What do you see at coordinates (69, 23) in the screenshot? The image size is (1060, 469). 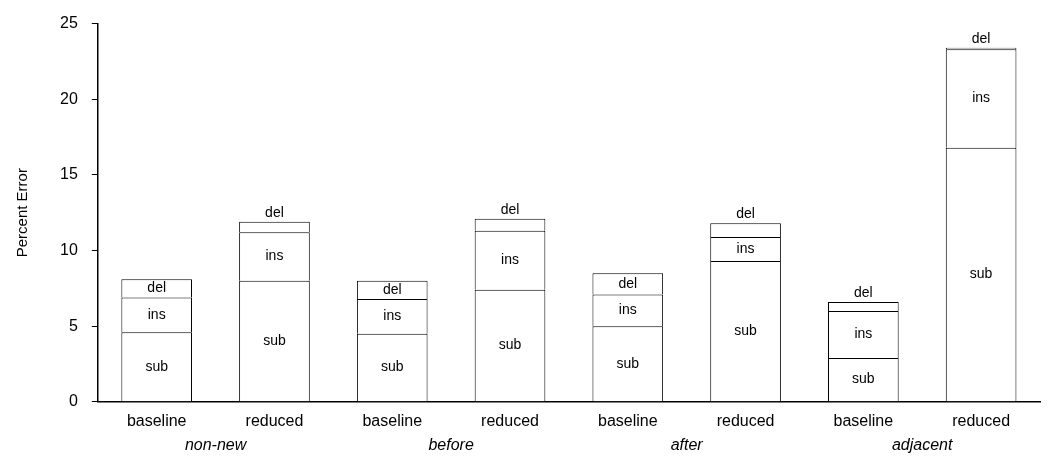 I see `y-tick-label: 25` at bounding box center [69, 23].